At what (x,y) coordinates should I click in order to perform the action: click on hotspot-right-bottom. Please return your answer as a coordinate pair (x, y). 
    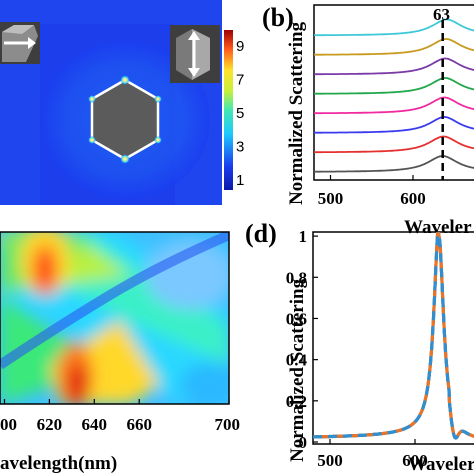
    Looking at the image, I should click on (158, 140).